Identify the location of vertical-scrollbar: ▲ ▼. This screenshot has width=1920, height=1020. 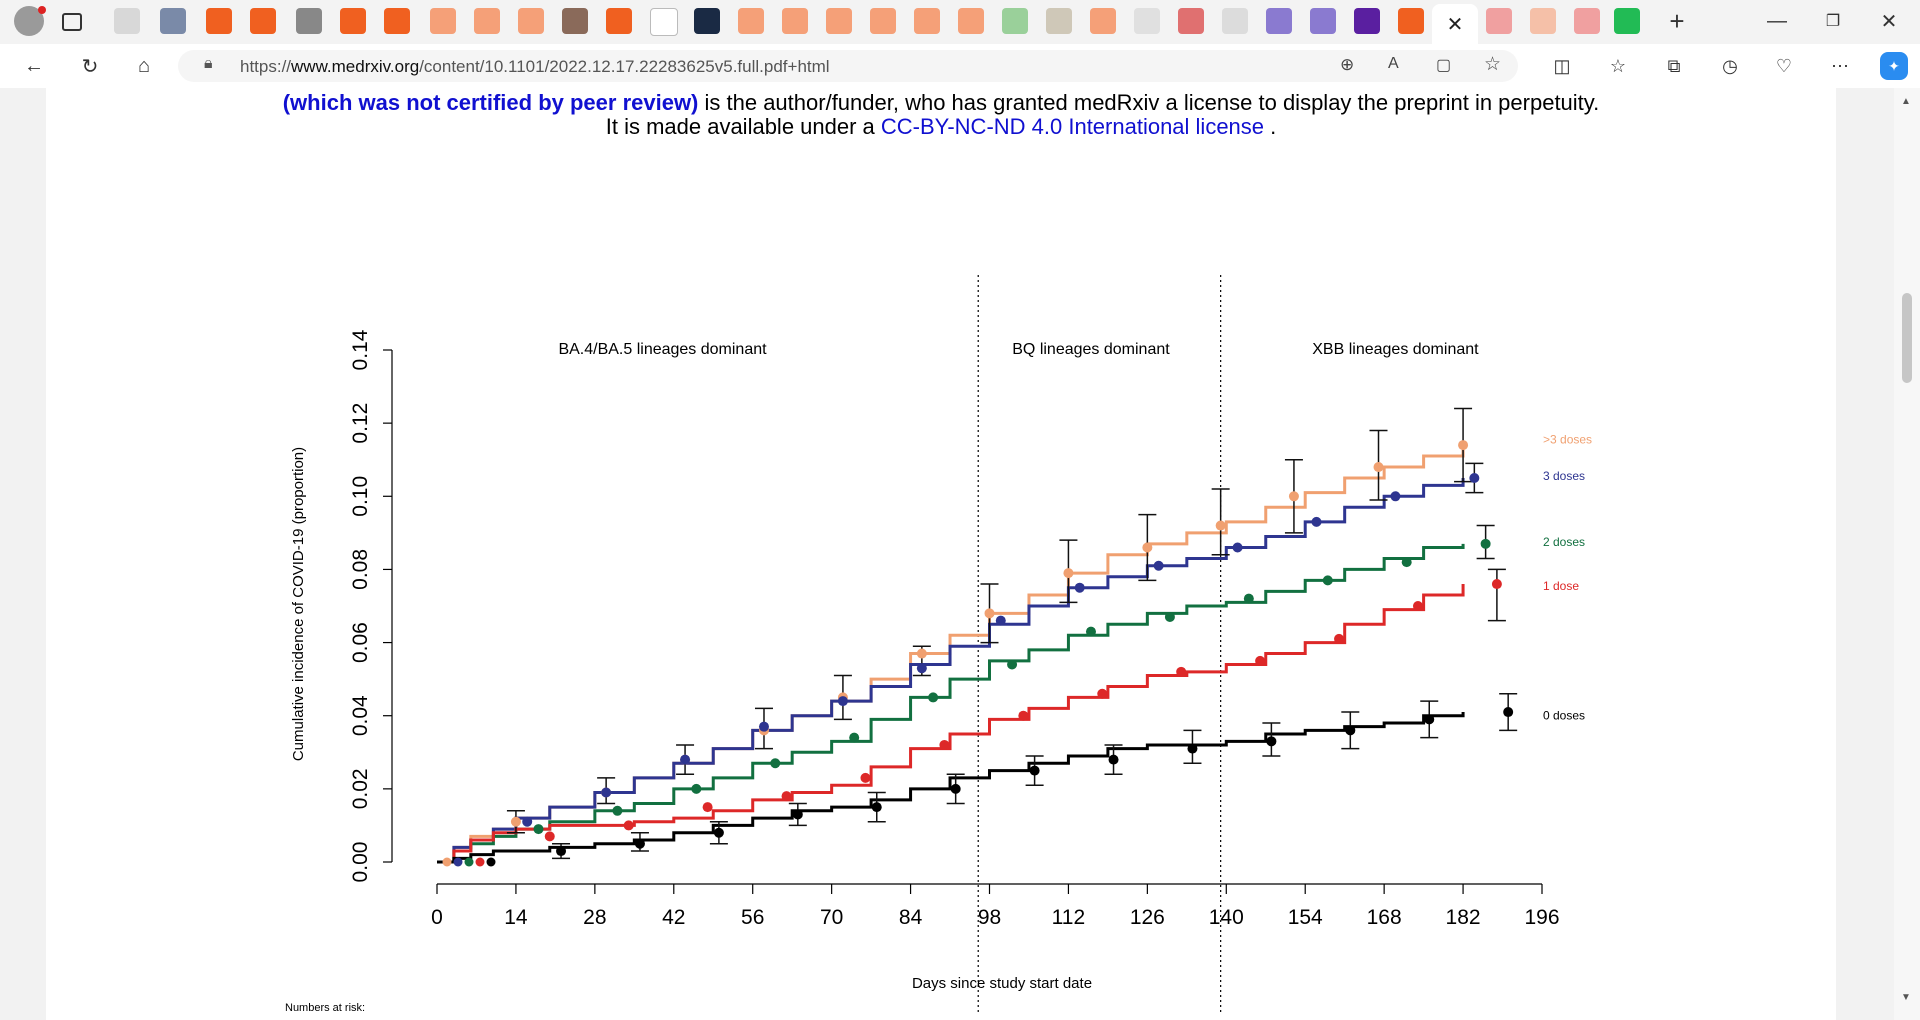
(1907, 554).